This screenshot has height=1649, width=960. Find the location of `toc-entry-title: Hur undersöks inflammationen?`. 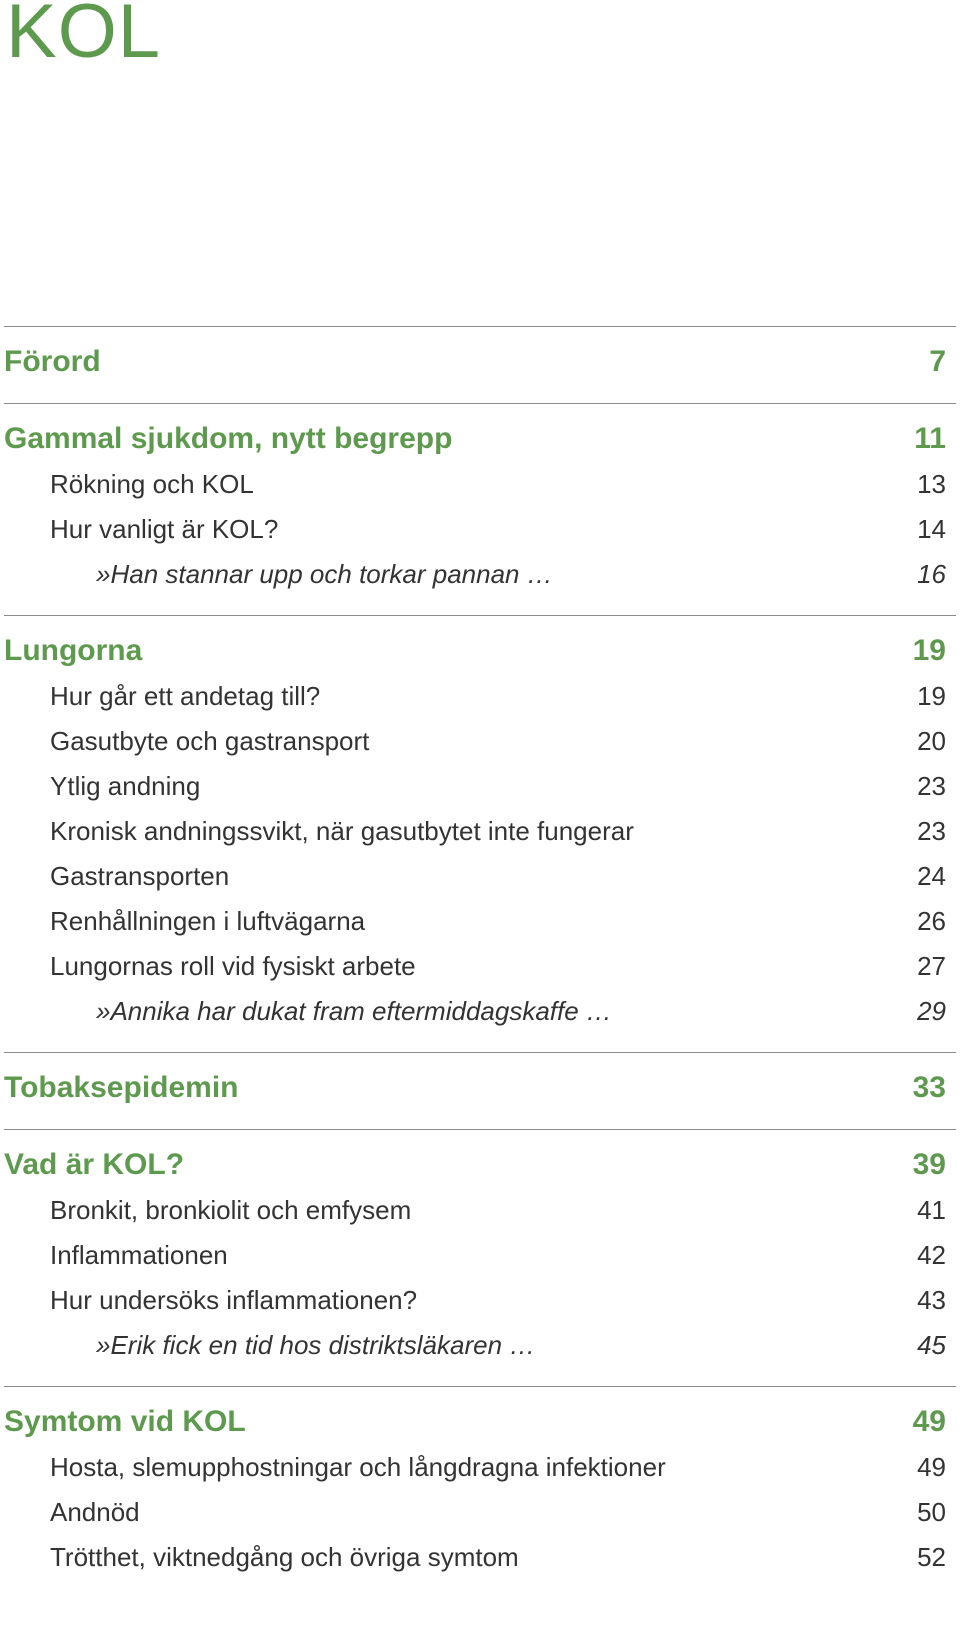

toc-entry-title: Hur undersöks inflammationen? is located at coordinates (234, 1300).